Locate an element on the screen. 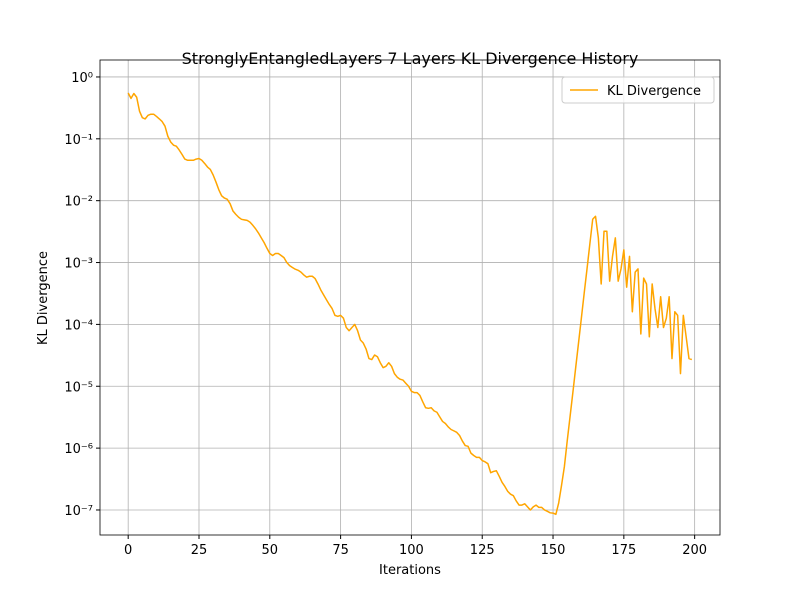  y-tick-label: 10⁻³ is located at coordinates (78, 264).